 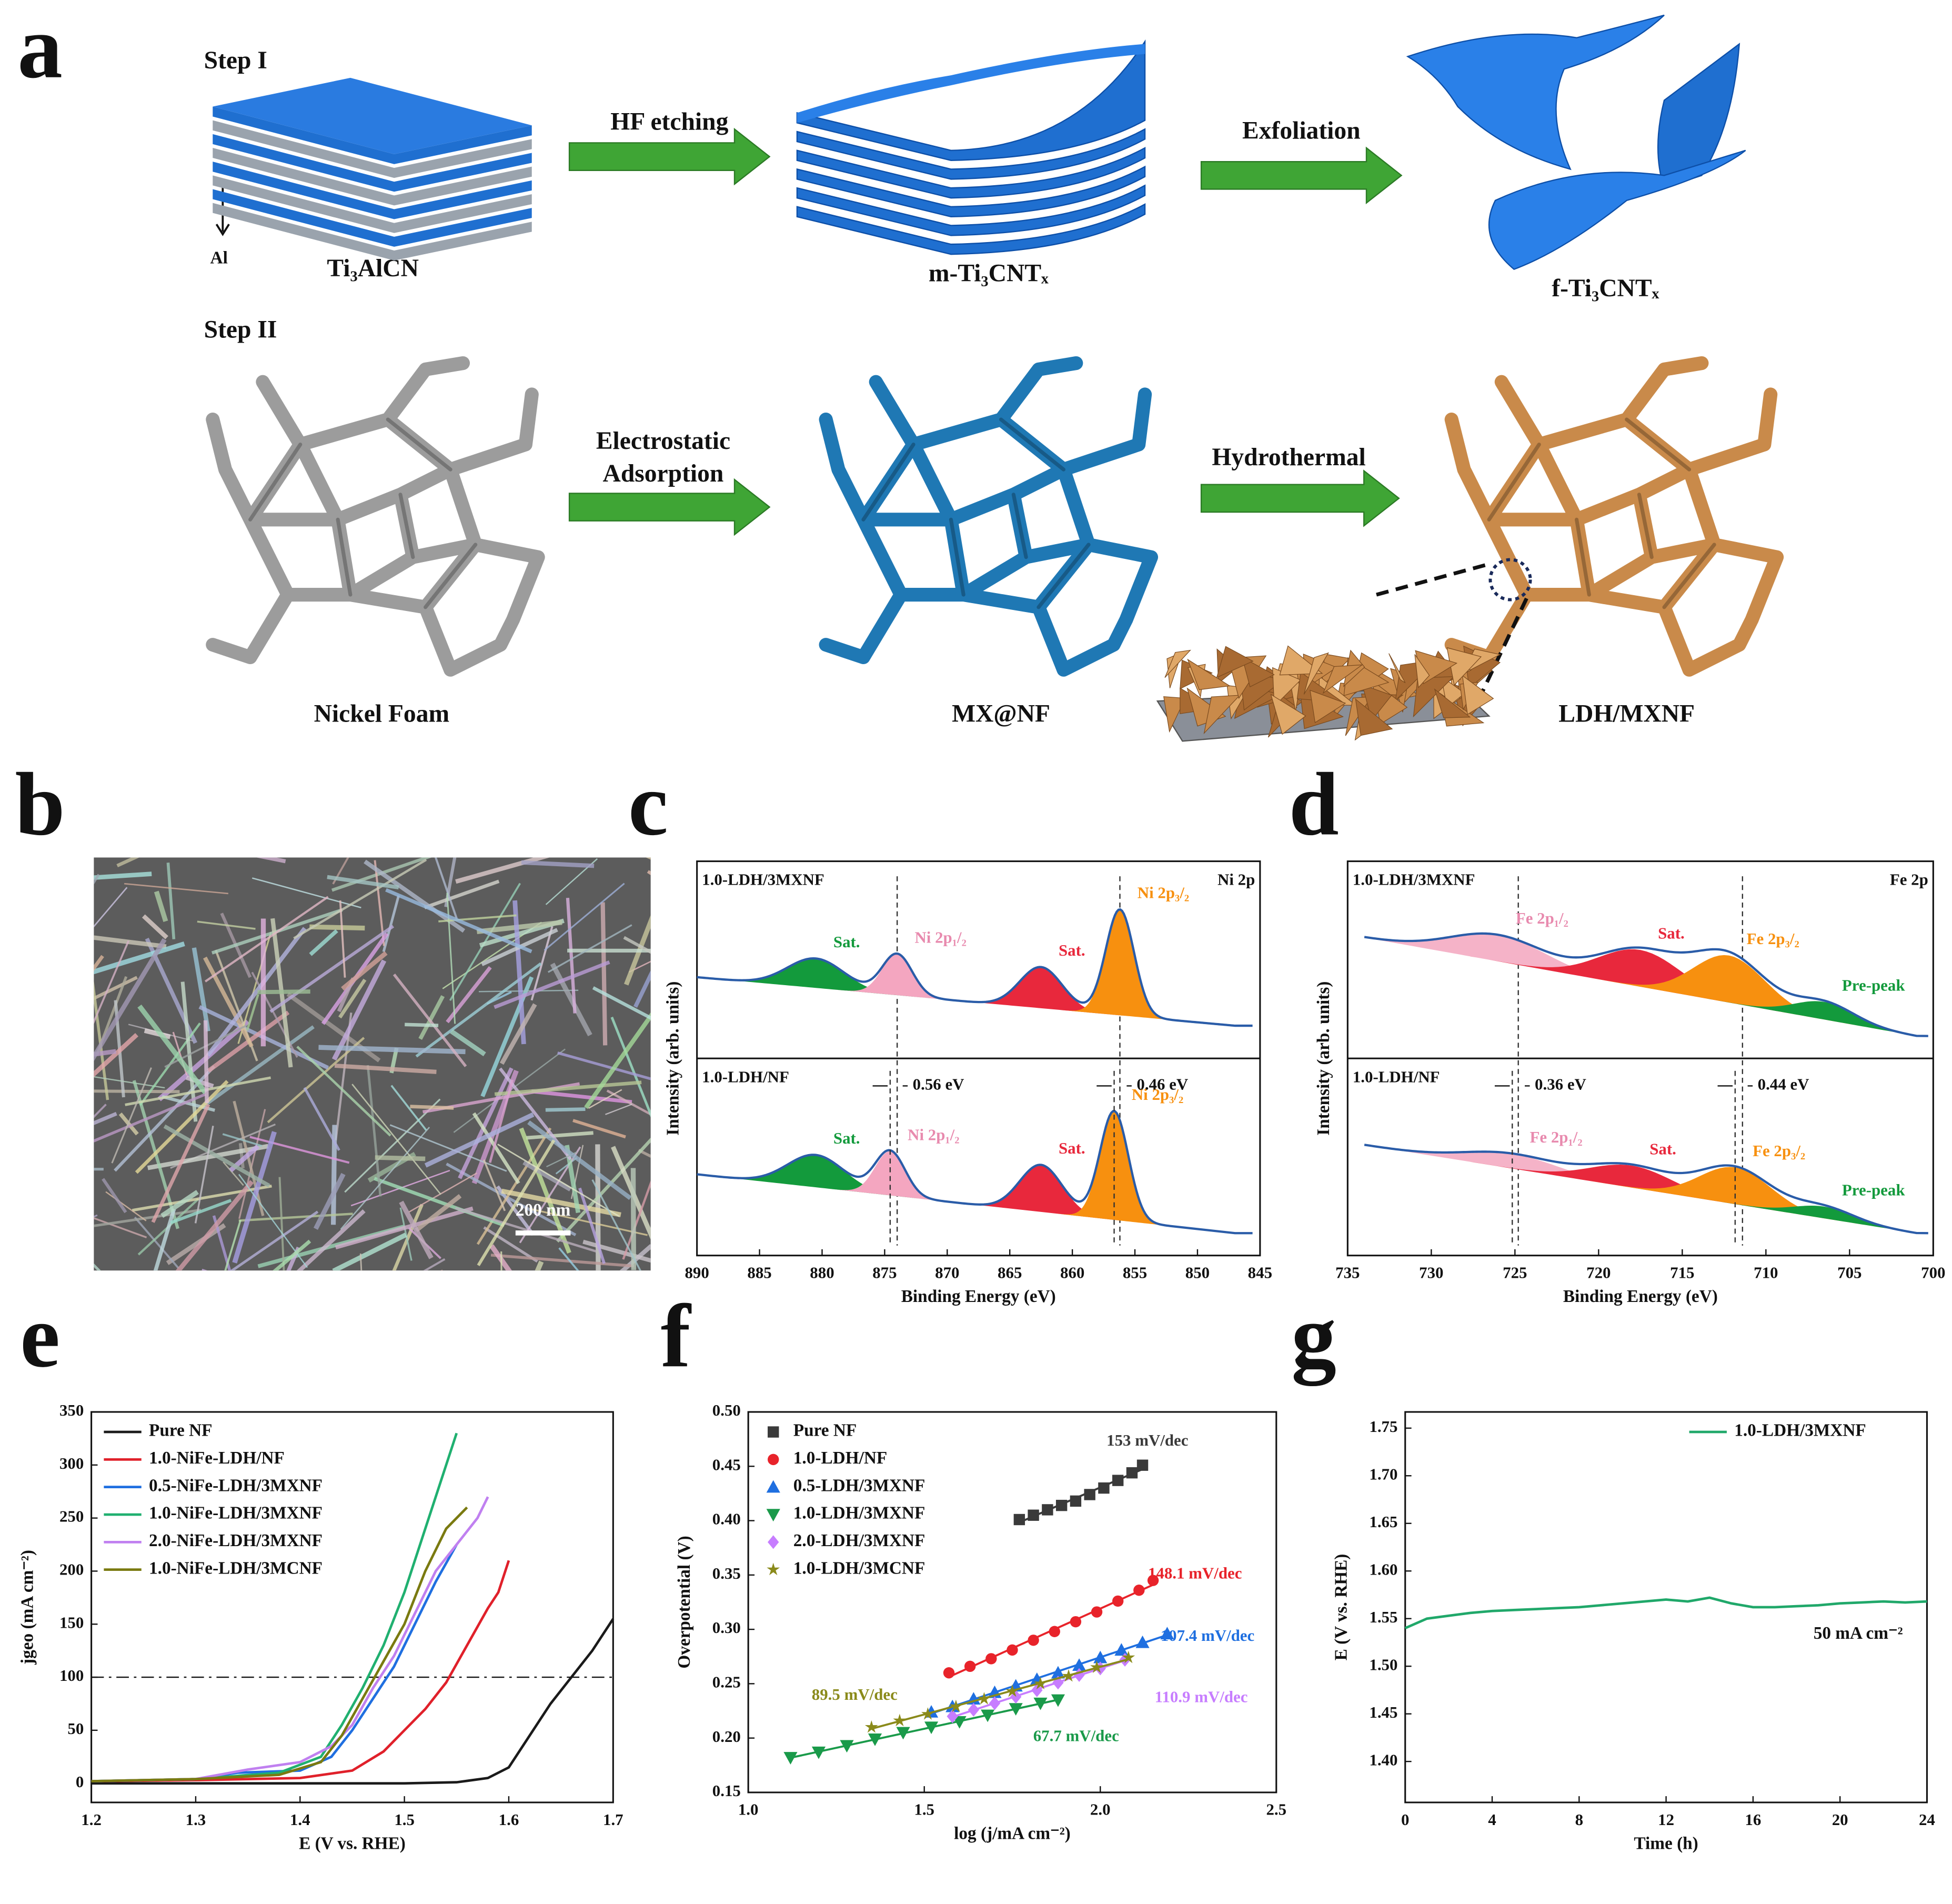 What do you see at coordinates (971, 229) in the screenshot?
I see `sheet` at bounding box center [971, 229].